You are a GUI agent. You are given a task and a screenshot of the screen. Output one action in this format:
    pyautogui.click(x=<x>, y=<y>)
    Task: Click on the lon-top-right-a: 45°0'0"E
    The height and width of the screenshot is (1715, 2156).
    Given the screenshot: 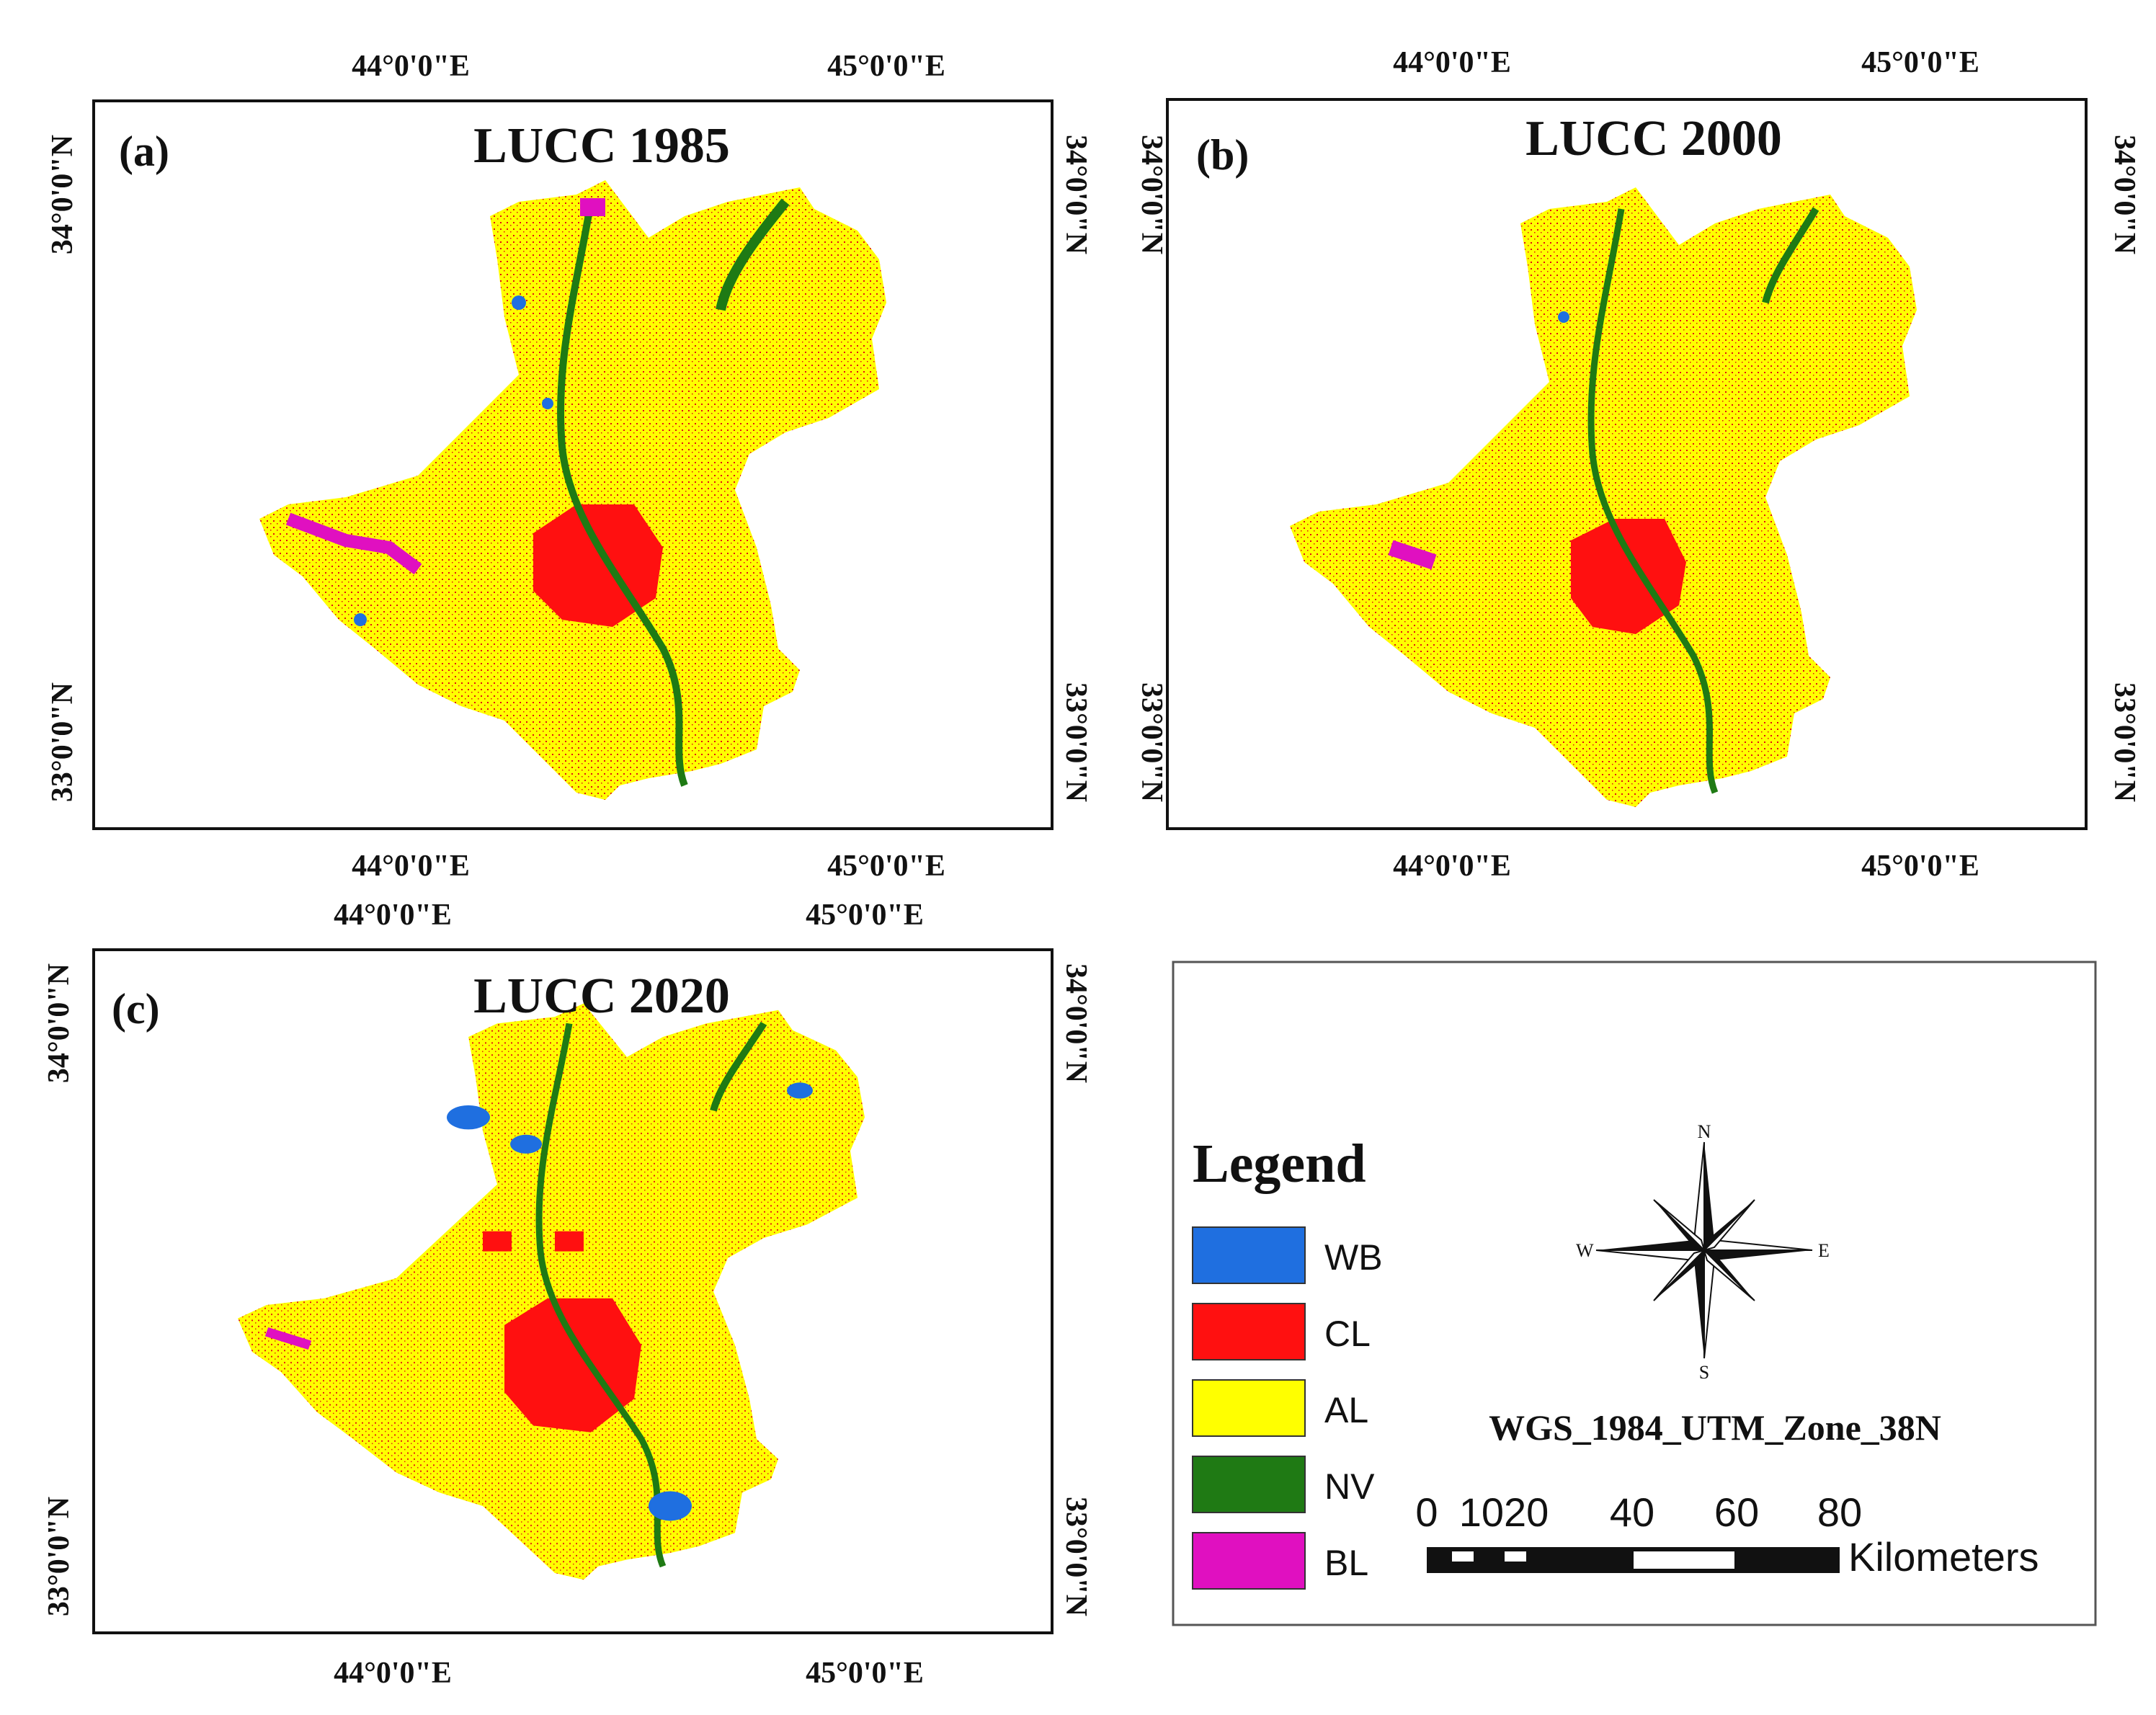 What is the action you would take?
    pyautogui.click(x=886, y=66)
    